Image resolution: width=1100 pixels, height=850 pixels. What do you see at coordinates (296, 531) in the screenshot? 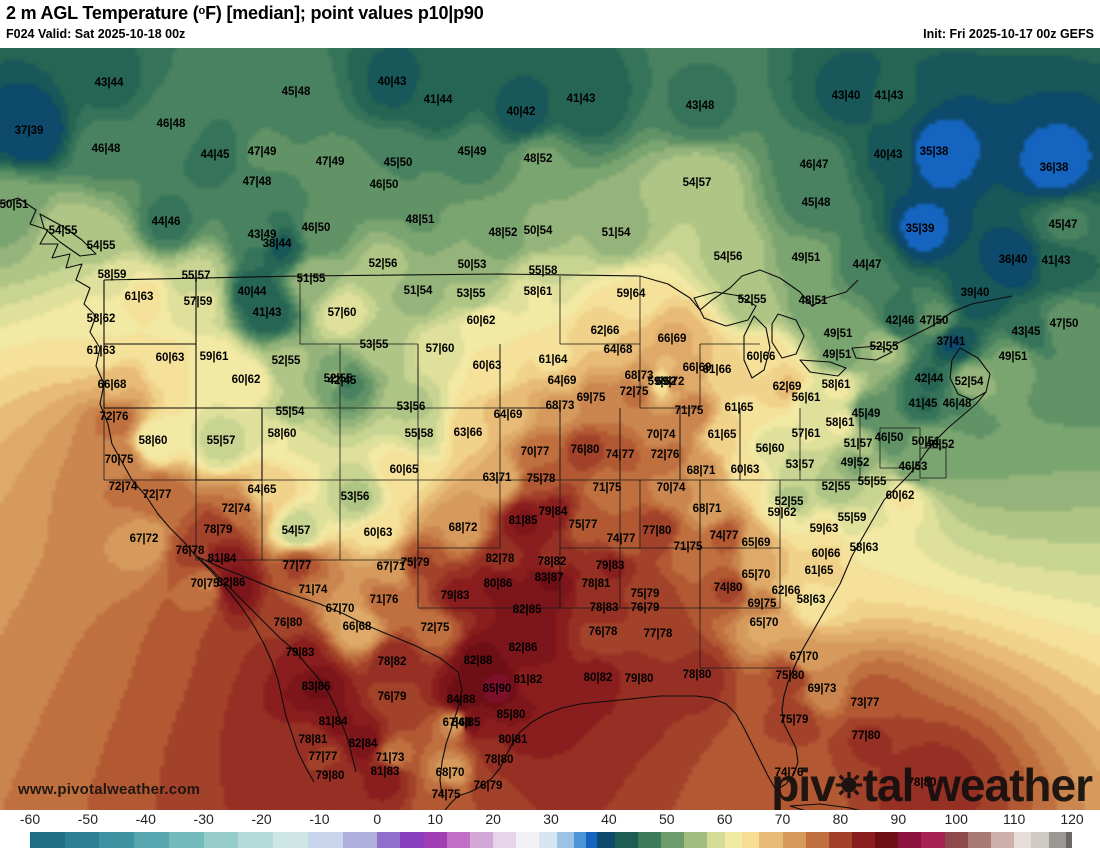
I see `point-value-label: 54|57` at bounding box center [296, 531].